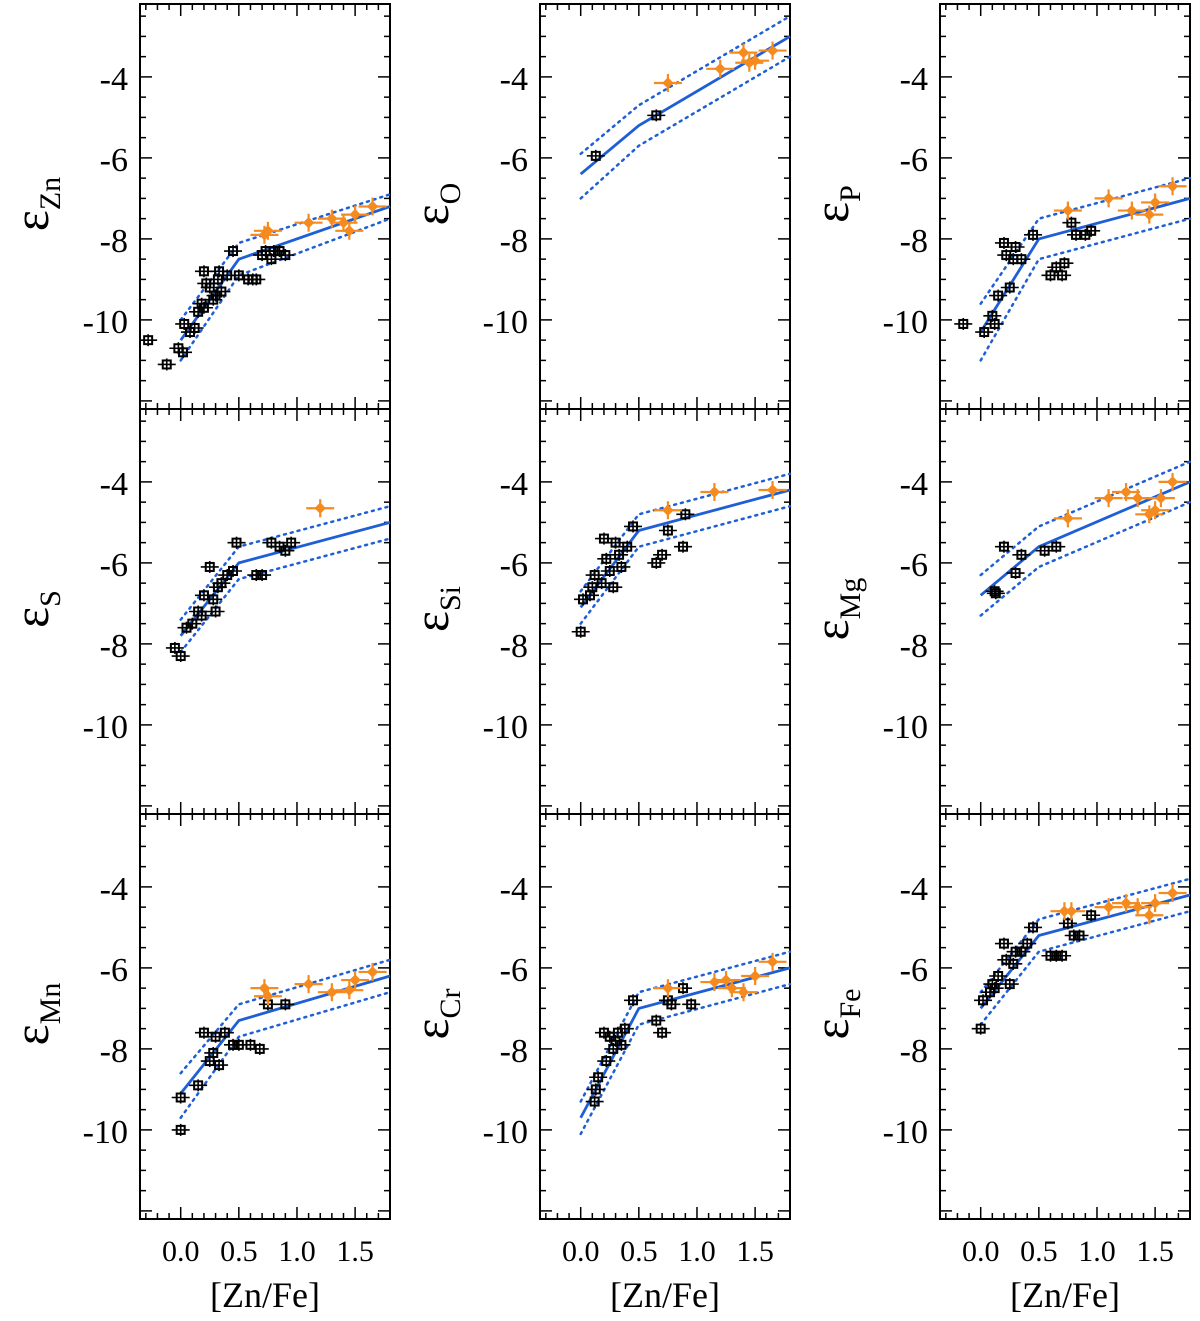 This screenshot has width=1200, height=1321. What do you see at coordinates (297, 1251) in the screenshot?
I see `panel-mn-xtick-label: 1.0` at bounding box center [297, 1251].